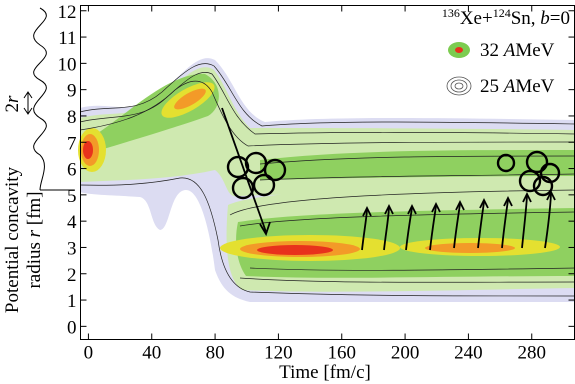  Describe the element at coordinates (72, 327) in the screenshot. I see `y-tick-label: 0` at that location.